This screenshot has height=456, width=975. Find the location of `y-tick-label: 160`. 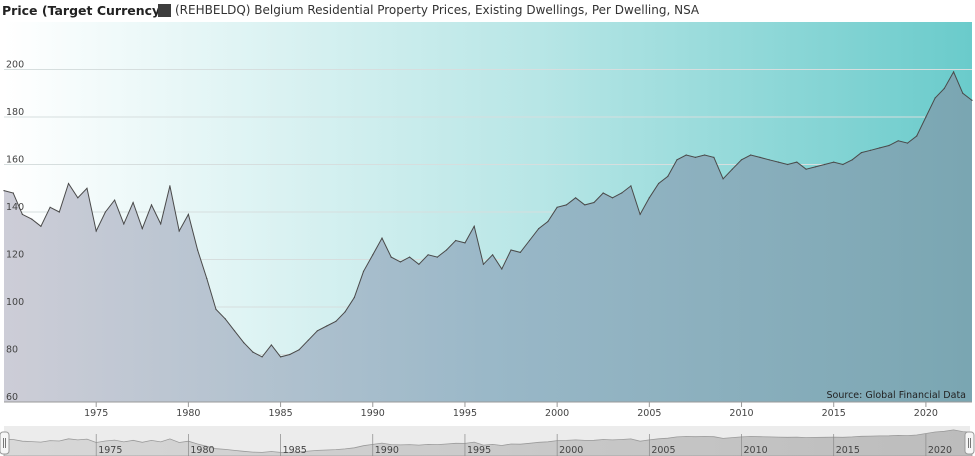

y-tick-label: 160 is located at coordinates (15, 160).